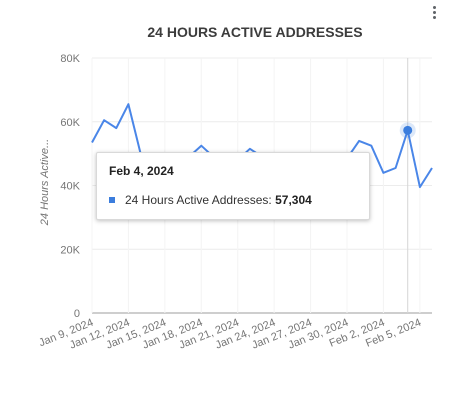 The height and width of the screenshot is (412, 460). I want to click on y-tick-label: 20K, so click(70, 250).